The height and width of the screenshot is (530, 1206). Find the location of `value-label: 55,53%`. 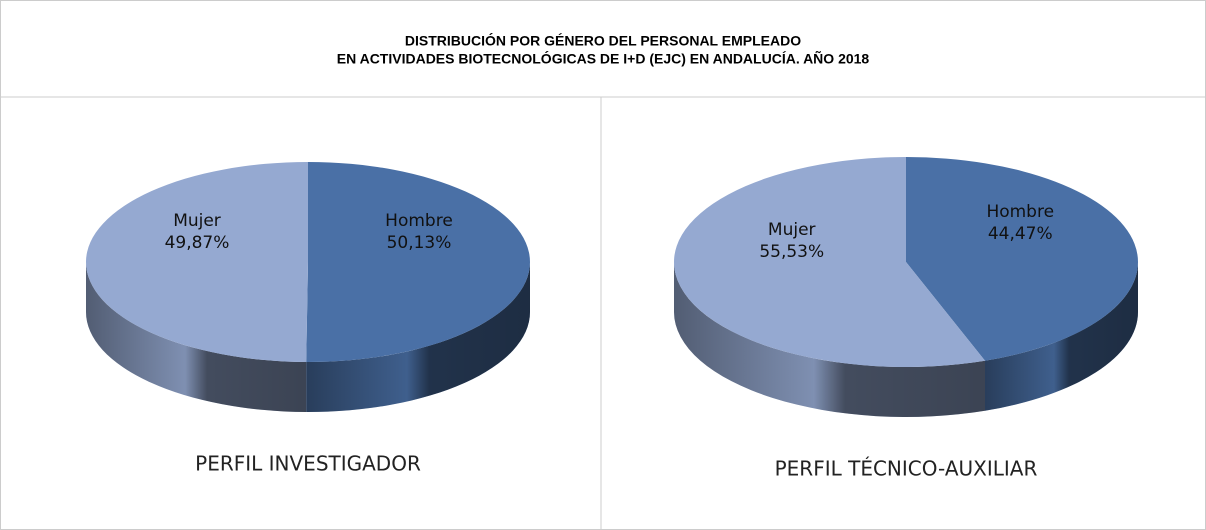

value-label: 55,53% is located at coordinates (791, 252).